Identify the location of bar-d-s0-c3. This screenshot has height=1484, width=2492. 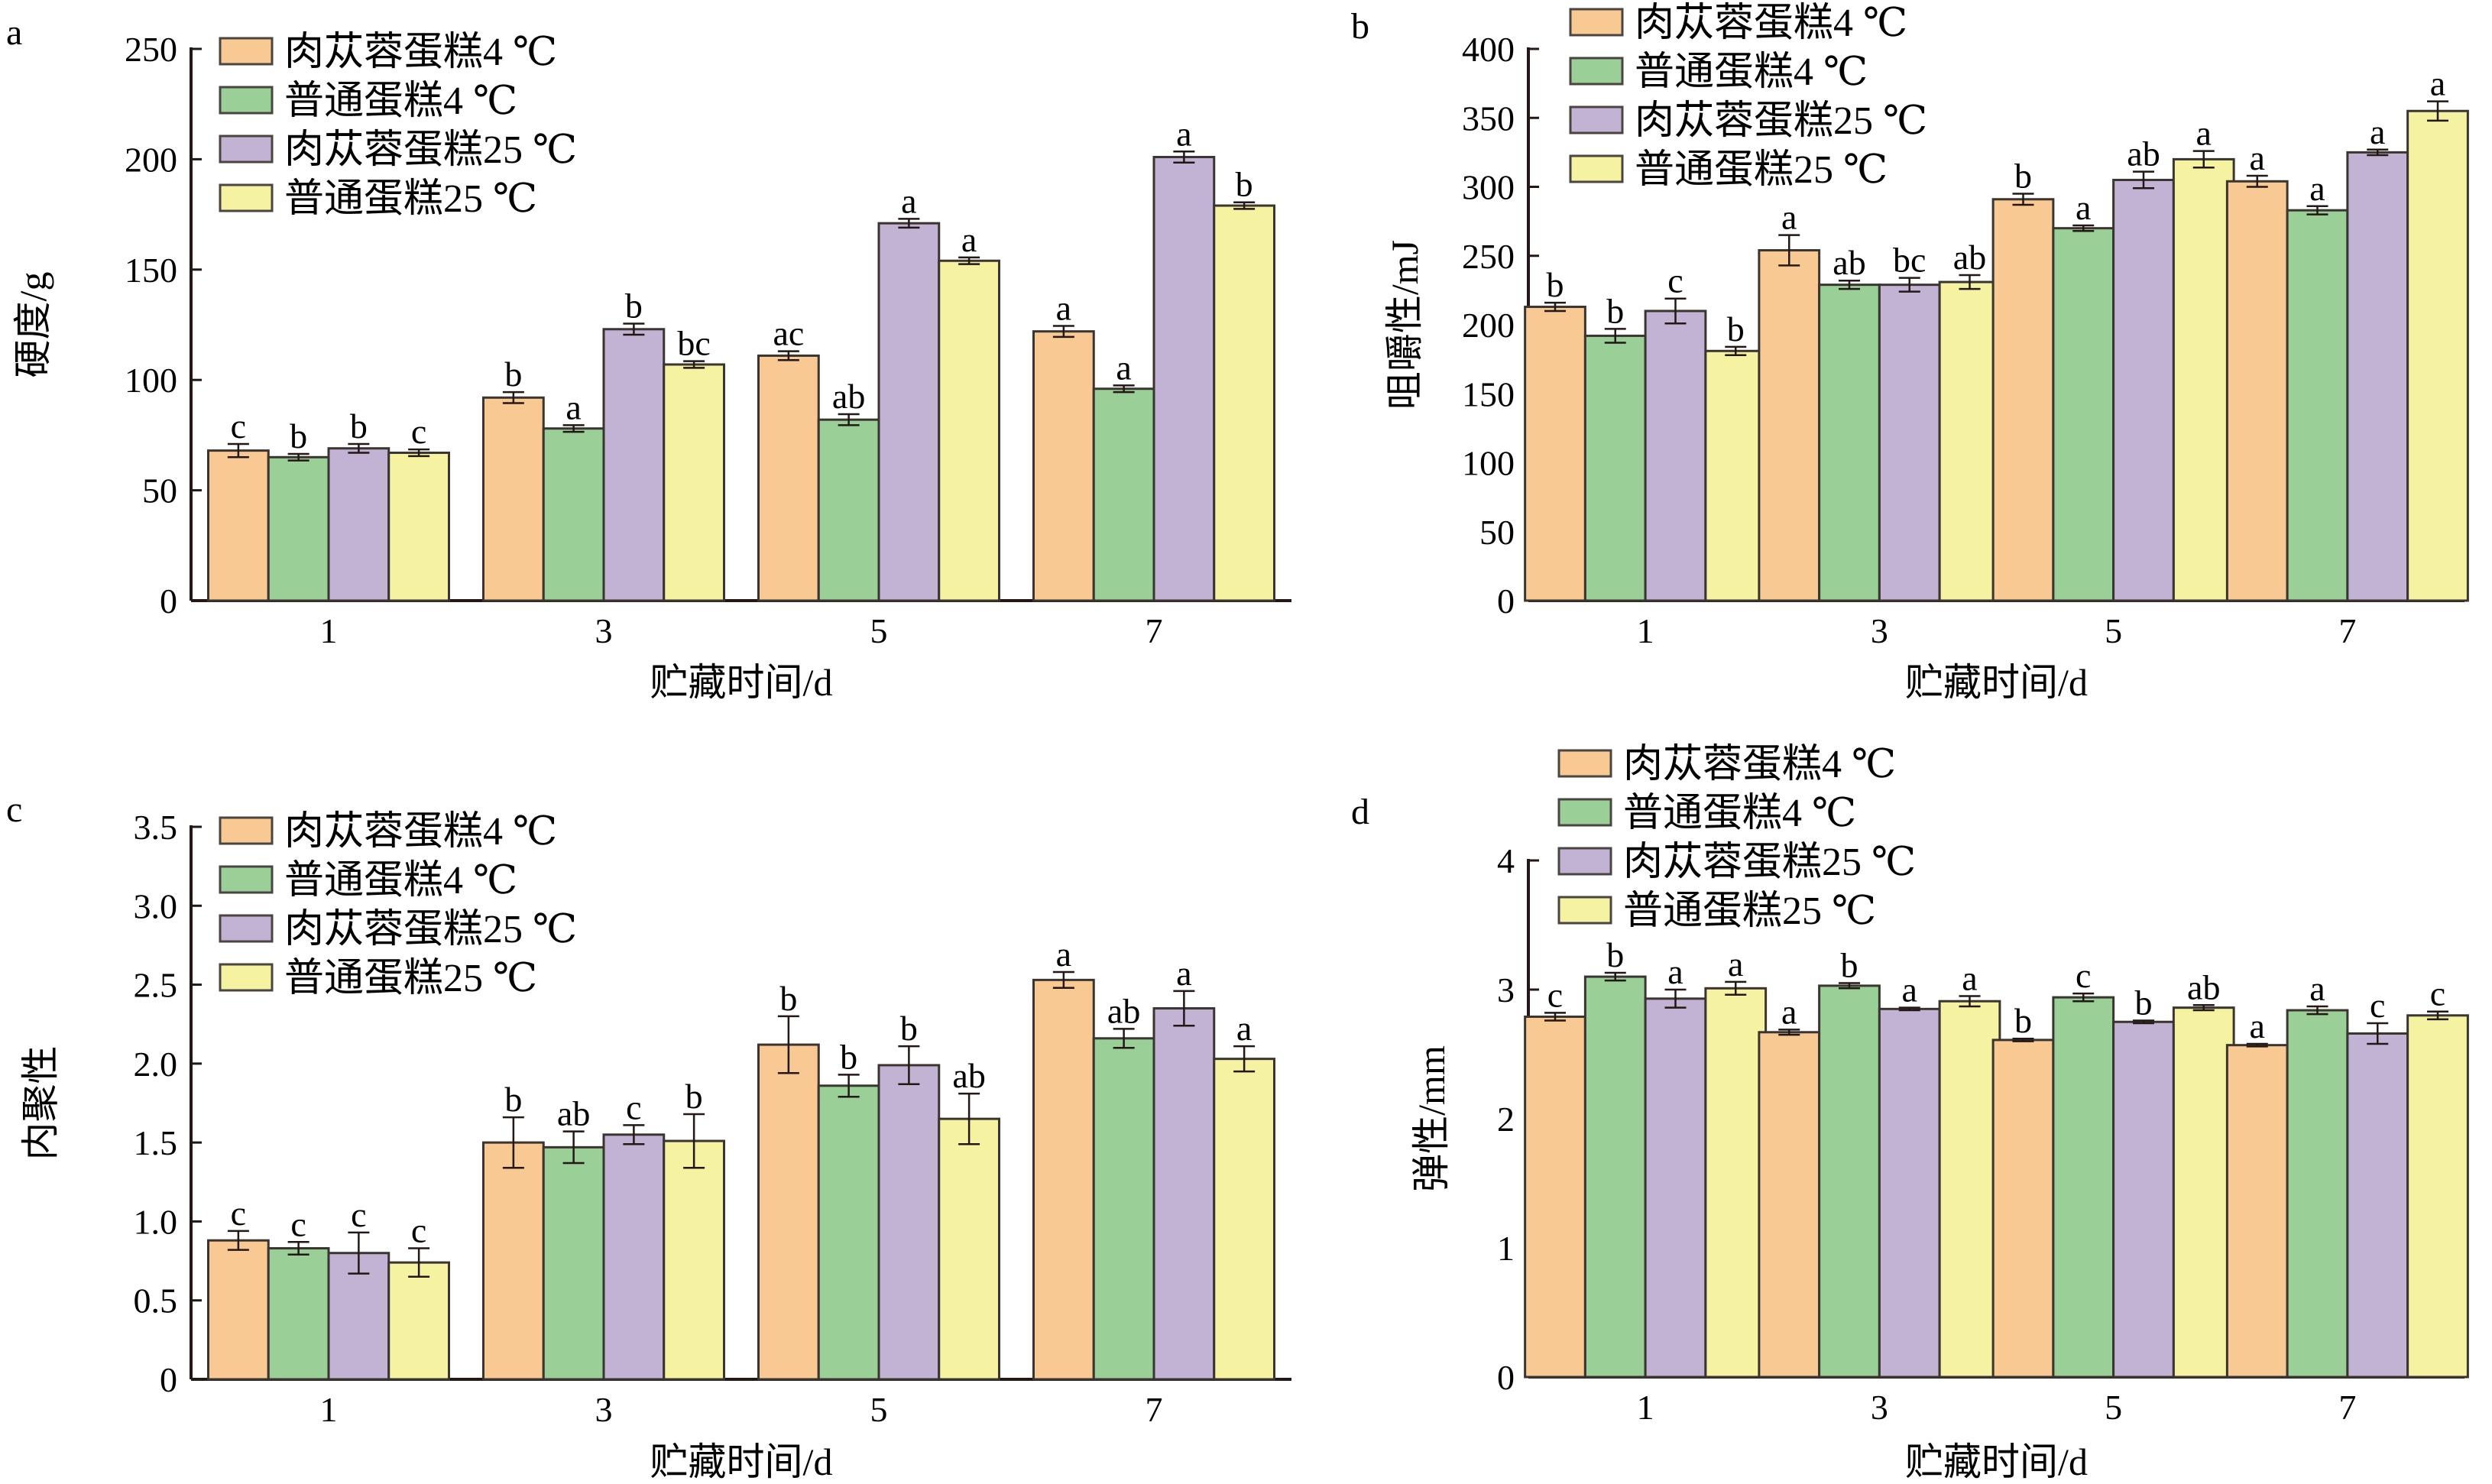
(2257, 1212).